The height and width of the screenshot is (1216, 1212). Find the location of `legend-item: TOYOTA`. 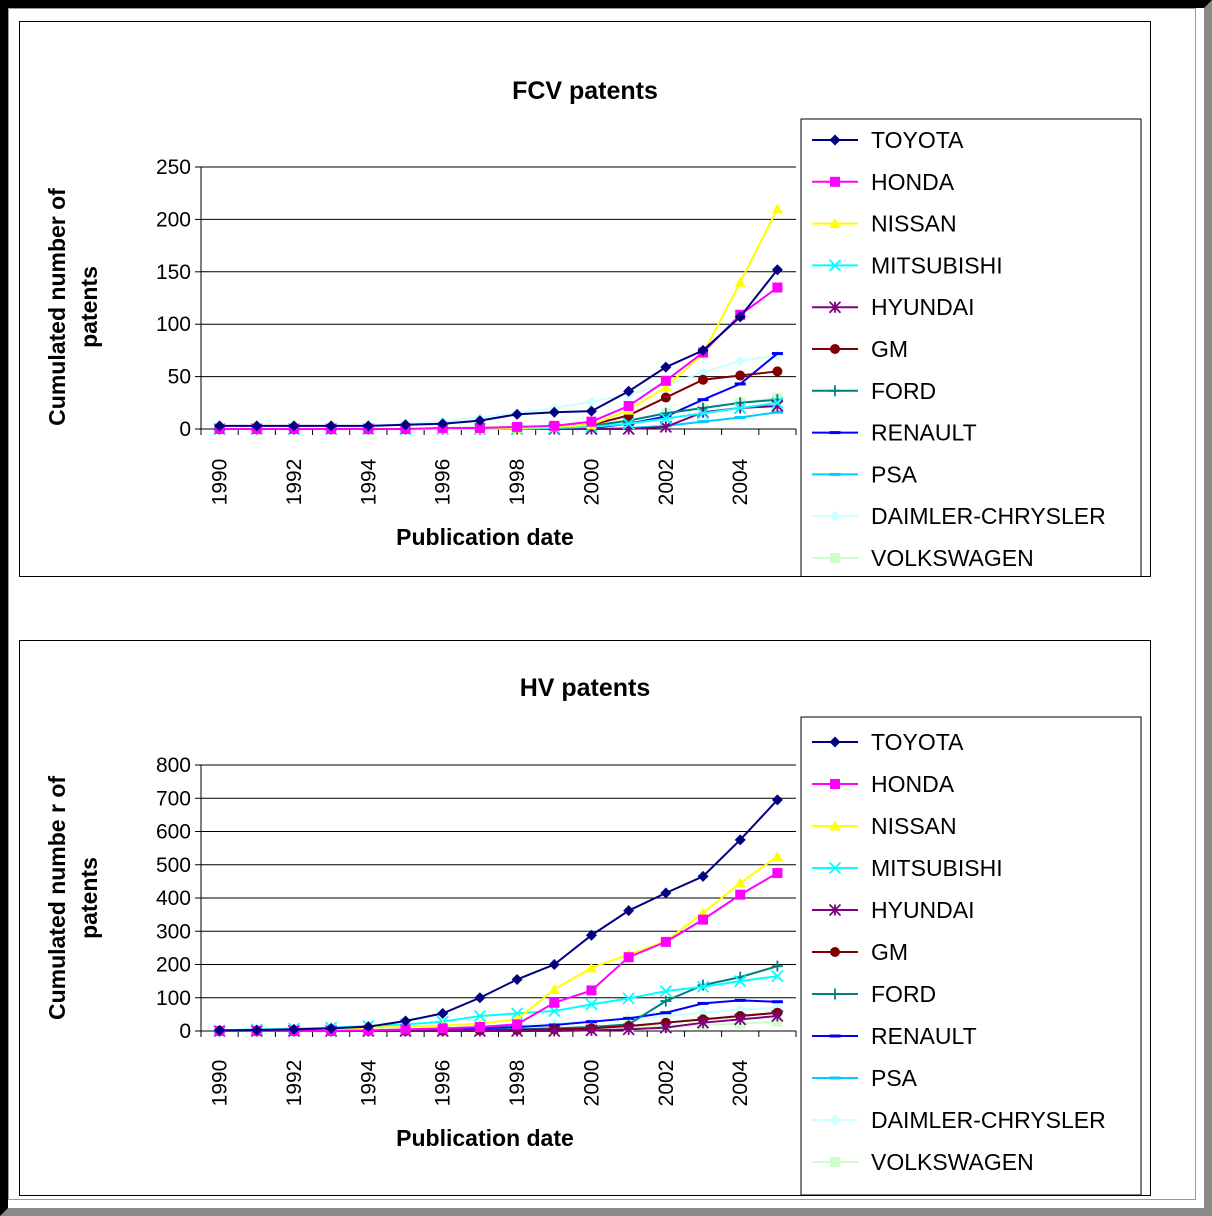

legend-item: TOYOTA is located at coordinates (888, 140).